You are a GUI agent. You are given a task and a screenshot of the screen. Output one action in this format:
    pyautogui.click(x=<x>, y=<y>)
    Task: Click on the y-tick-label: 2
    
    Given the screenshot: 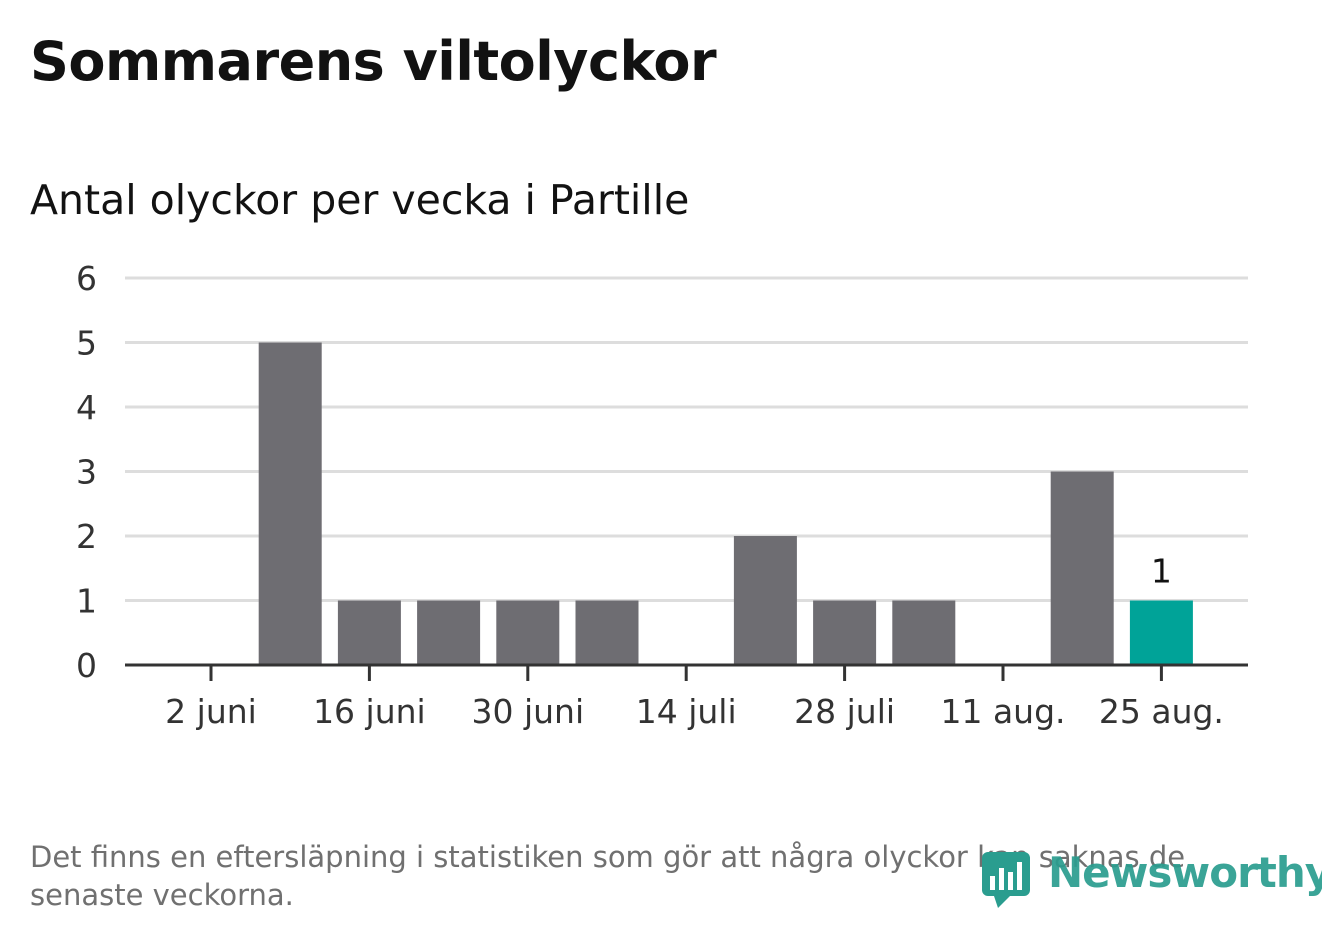 What is the action you would take?
    pyautogui.click(x=86, y=536)
    